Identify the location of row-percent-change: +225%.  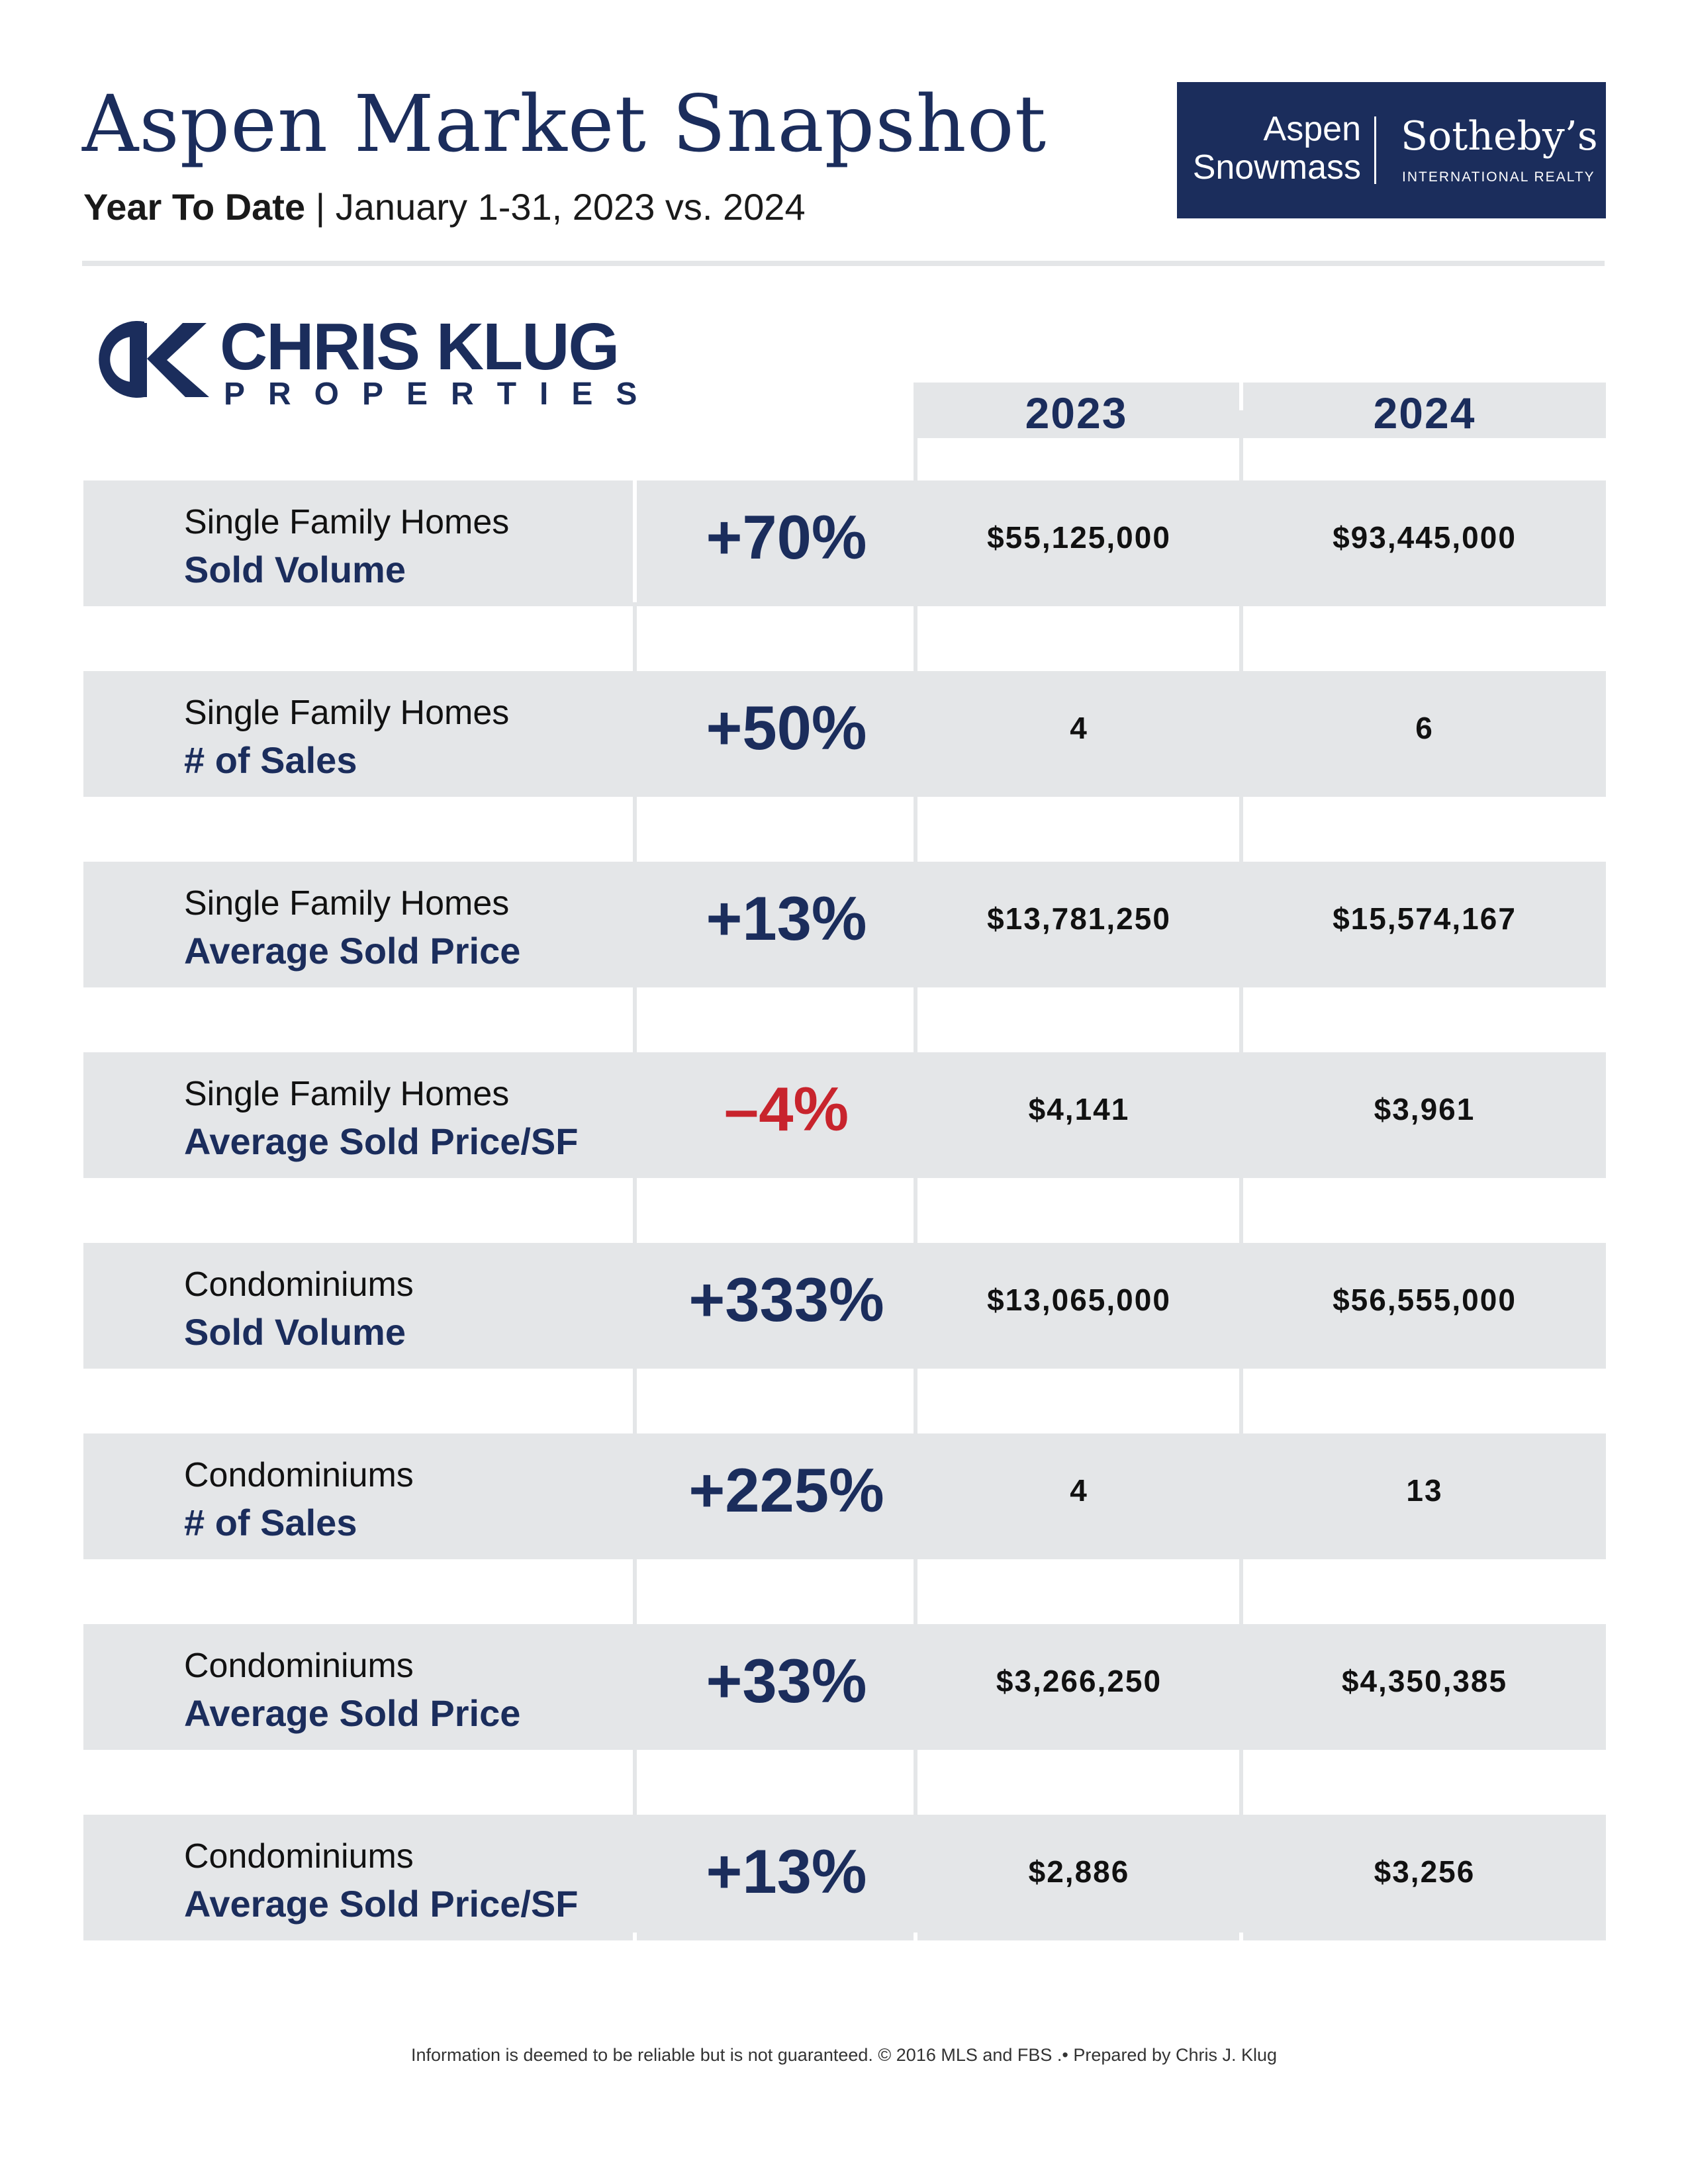
(786, 1490).